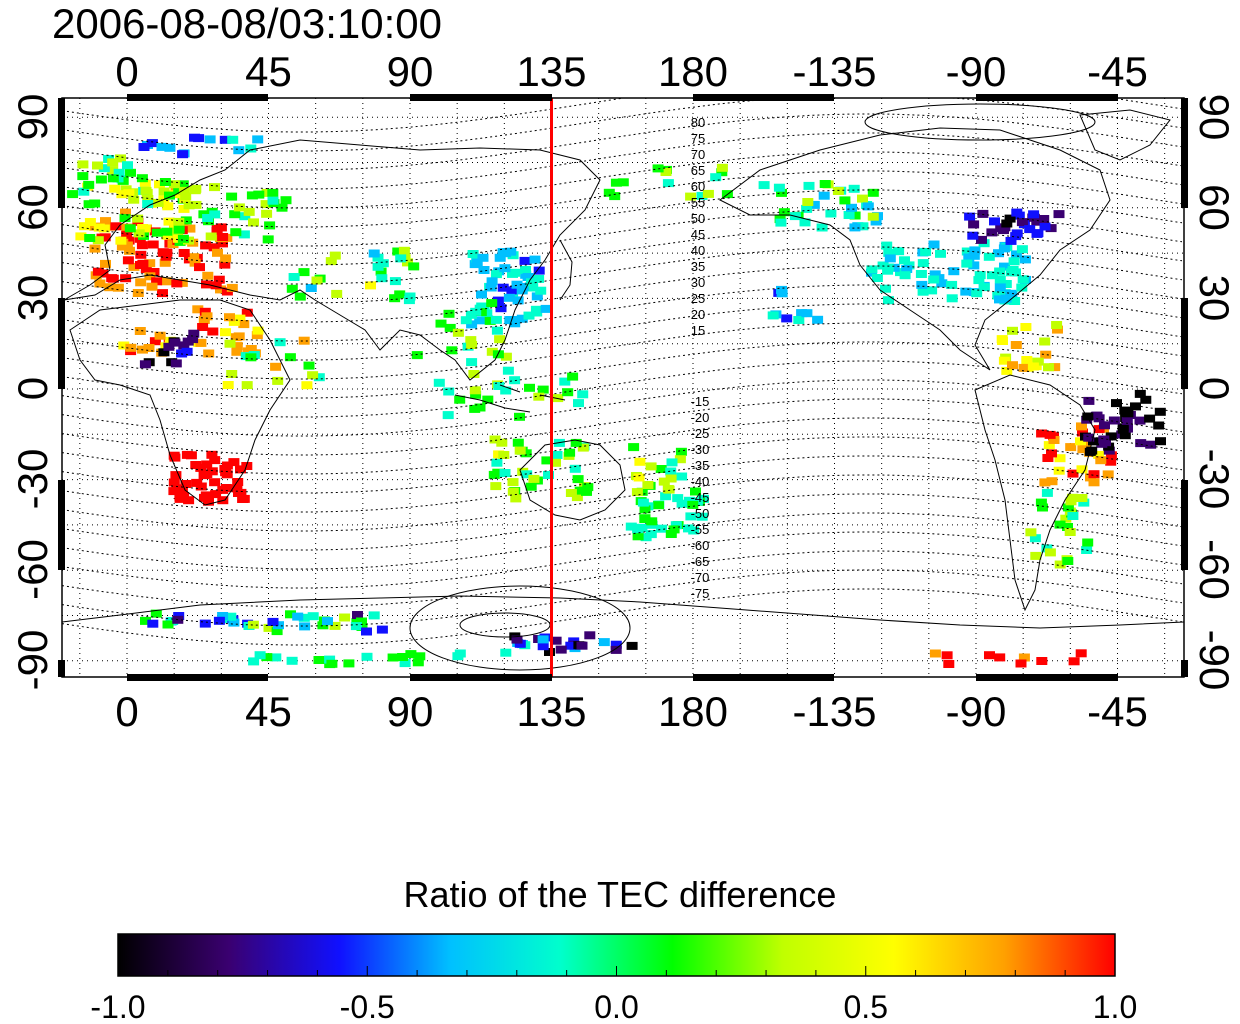 The height and width of the screenshot is (1024, 1240). What do you see at coordinates (1214, 388) in the screenshot?
I see `lat-tick-label-right: 0` at bounding box center [1214, 388].